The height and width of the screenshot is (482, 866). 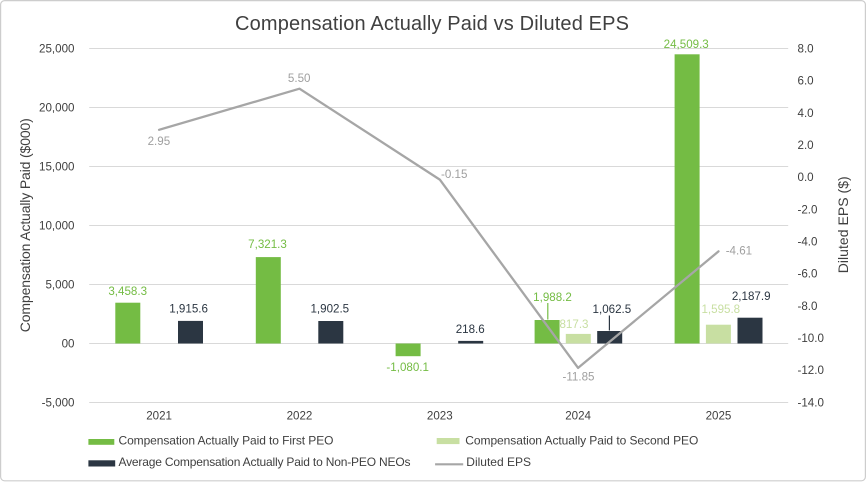 I want to click on svg-text: 7,321.3, so click(x=267, y=244).